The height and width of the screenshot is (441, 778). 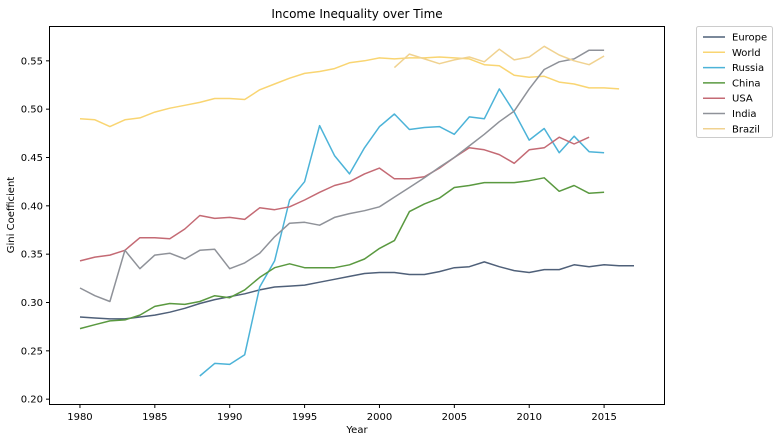 What do you see at coordinates (499, 57) in the screenshot?
I see `series-line-brazil` at bounding box center [499, 57].